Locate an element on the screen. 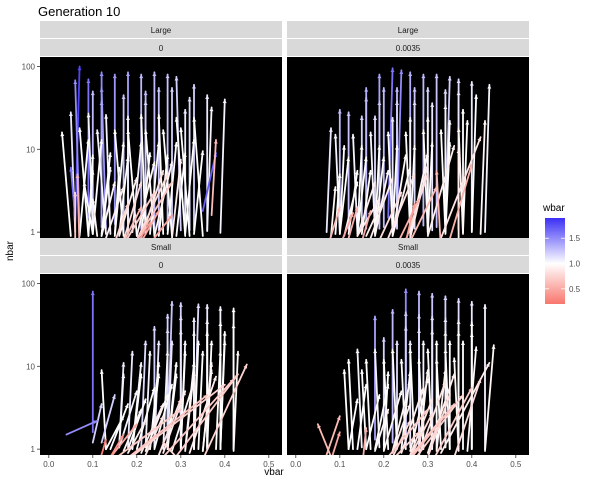 The image size is (592, 483). strip-col-label: 0 is located at coordinates (161, 265).